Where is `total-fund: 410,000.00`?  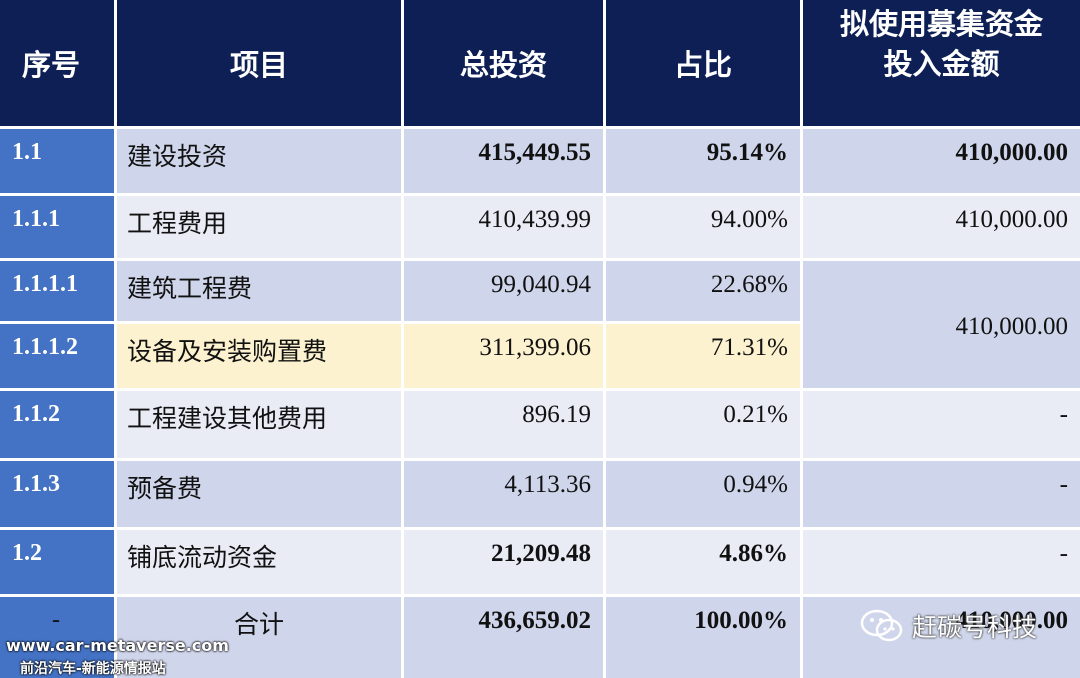
total-fund: 410,000.00 is located at coordinates (941, 637).